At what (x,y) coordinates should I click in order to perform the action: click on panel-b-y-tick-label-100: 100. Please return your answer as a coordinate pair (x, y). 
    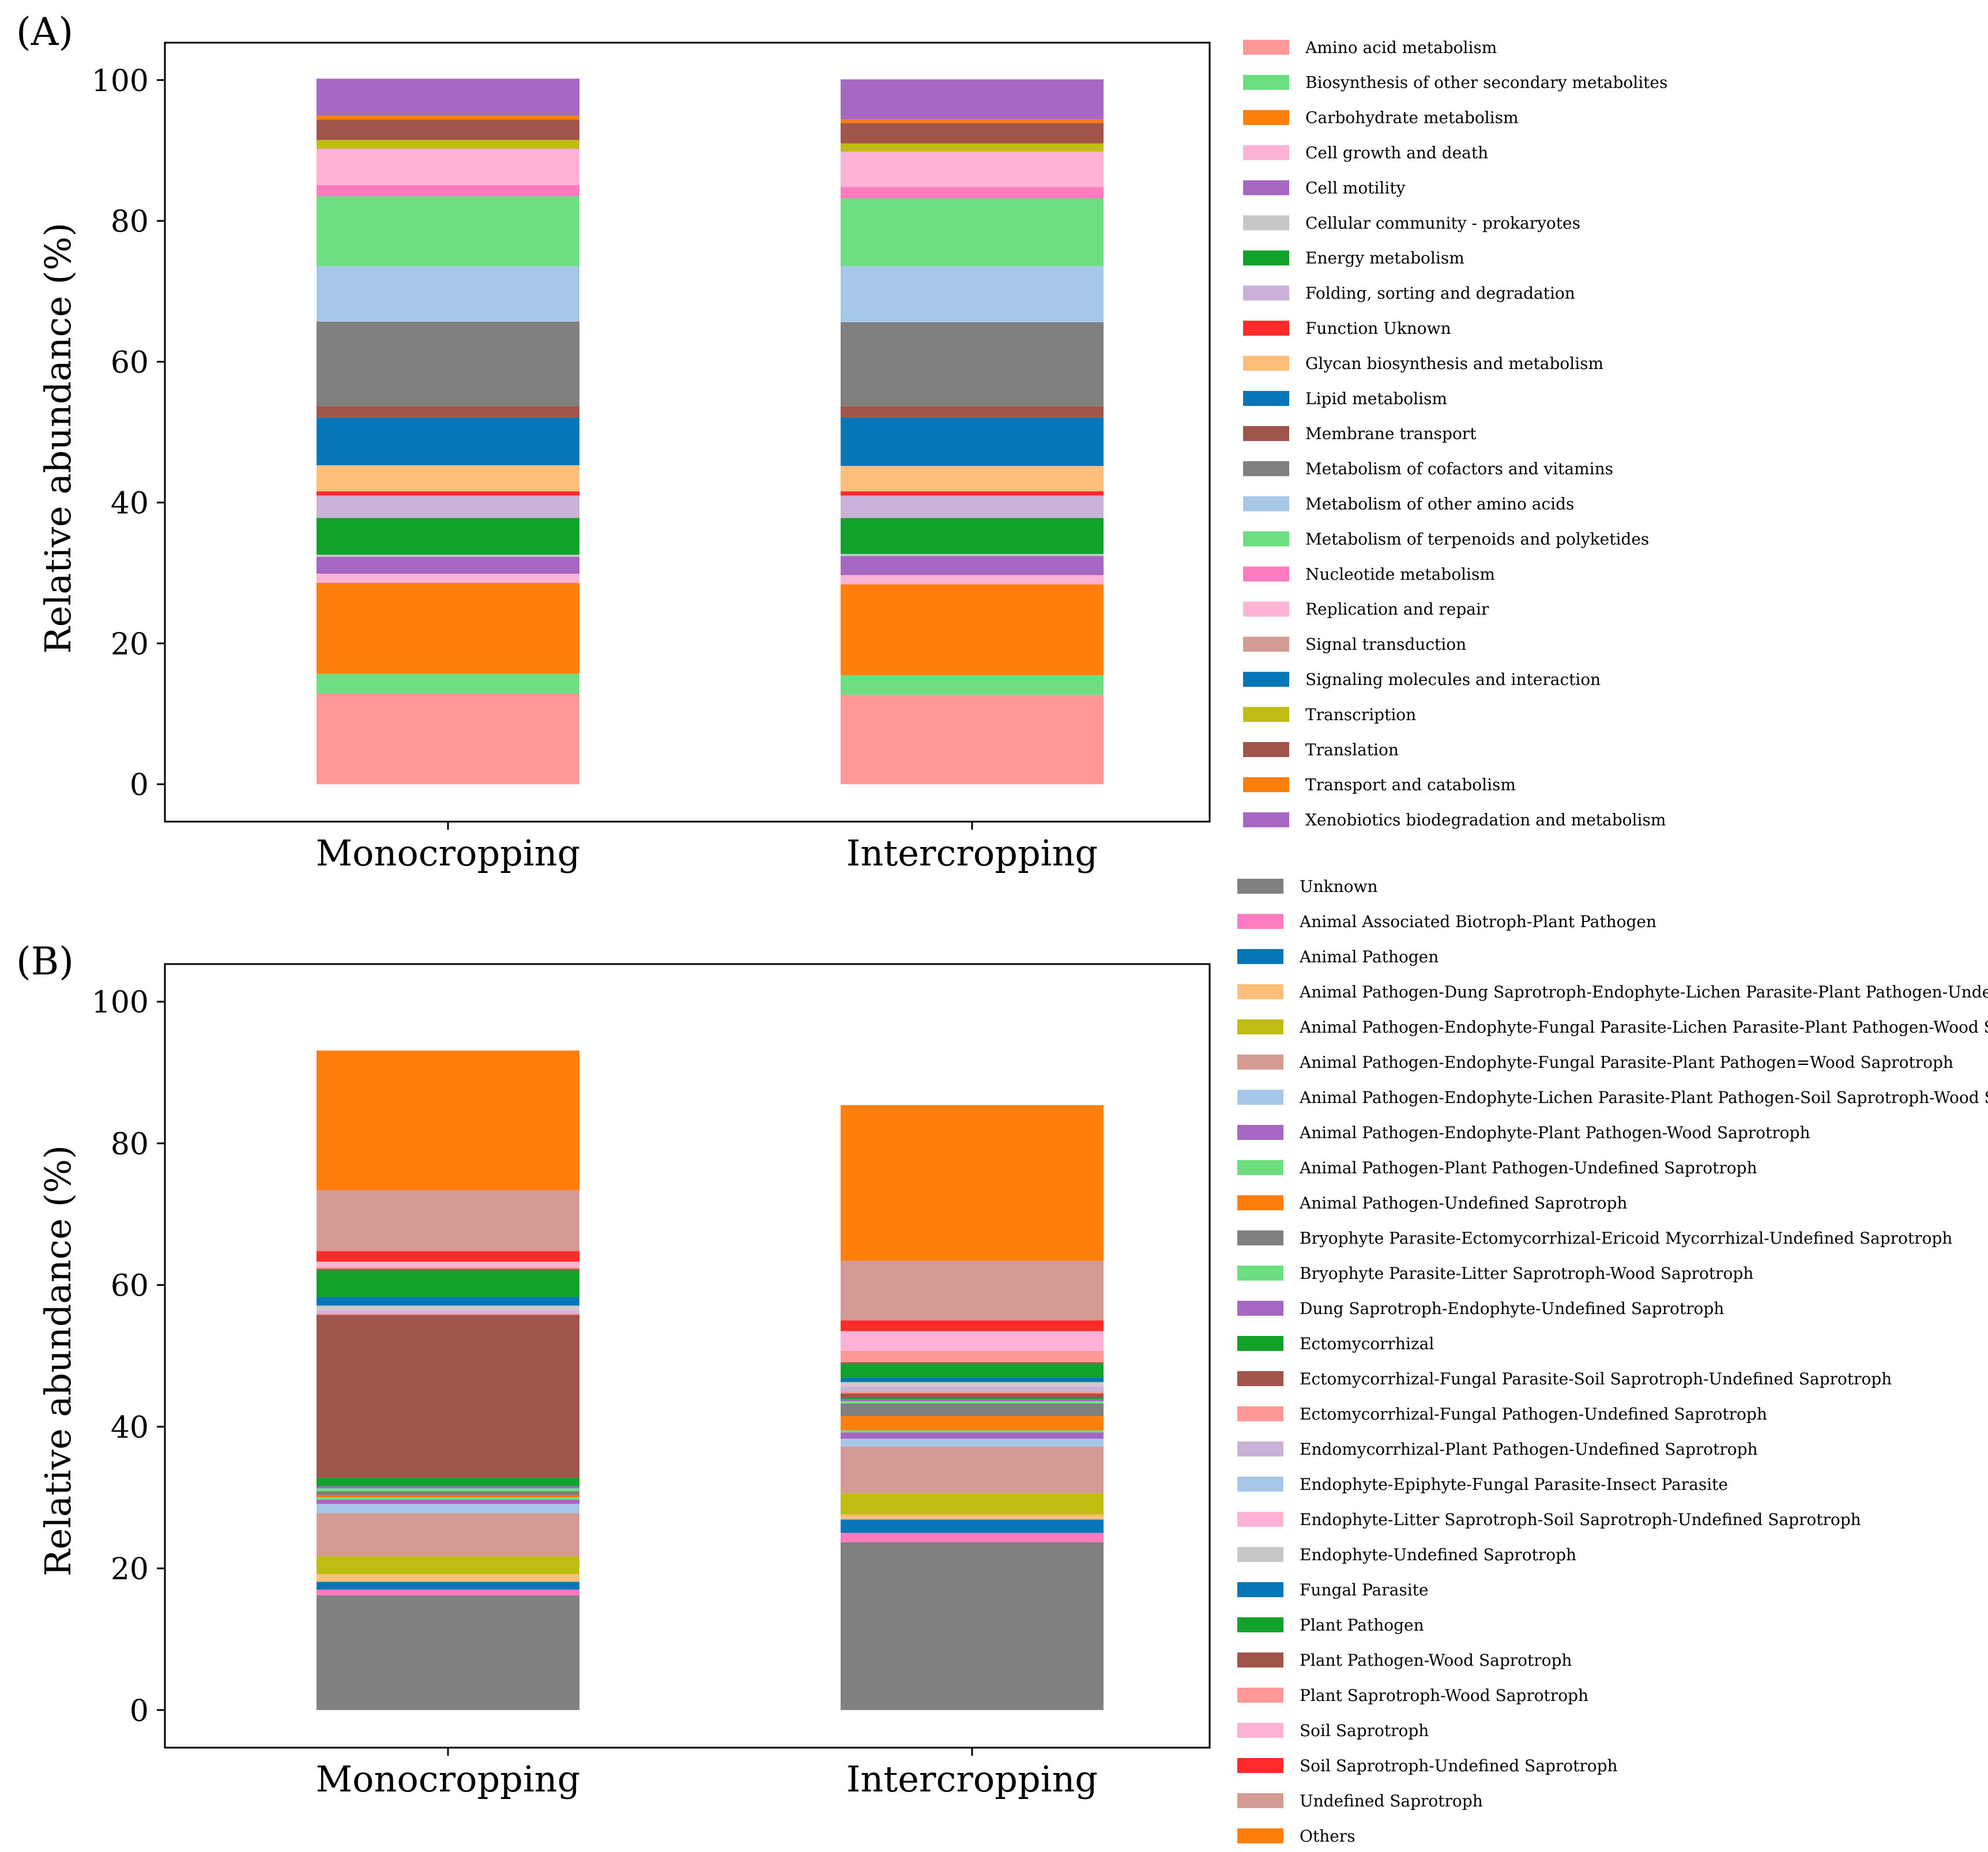
    Looking at the image, I should click on (120, 1002).